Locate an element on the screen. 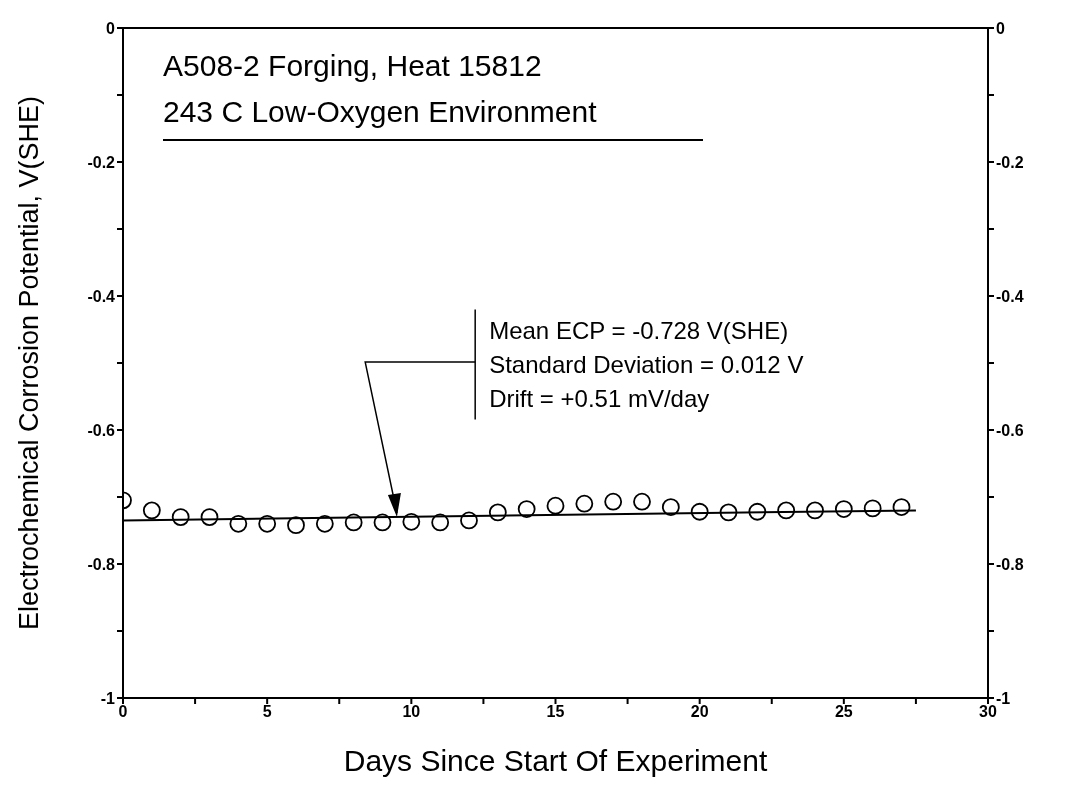 The height and width of the screenshot is (796, 1084). x-tick-label: 20 is located at coordinates (699, 712).